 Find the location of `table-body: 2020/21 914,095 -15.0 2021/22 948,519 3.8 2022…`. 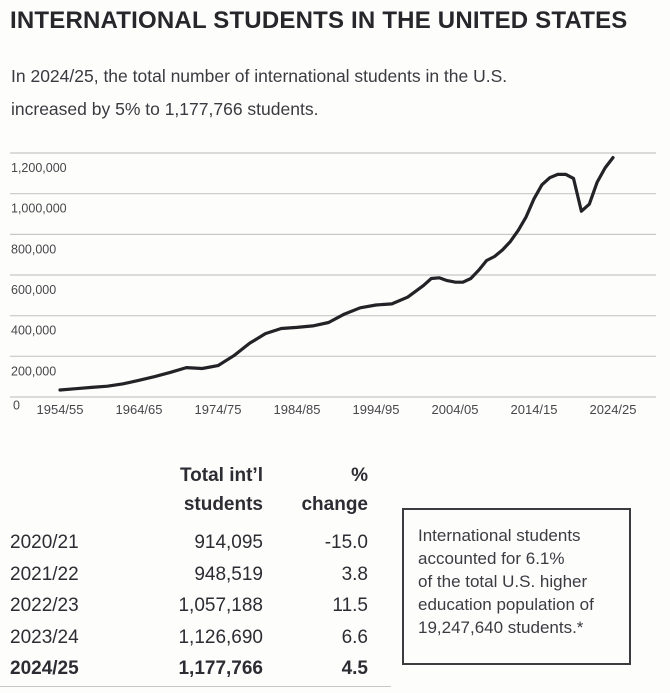

table-body: 2020/21 914,095 -15.0 2021/22 948,519 3.8 2022… is located at coordinates (189, 606).